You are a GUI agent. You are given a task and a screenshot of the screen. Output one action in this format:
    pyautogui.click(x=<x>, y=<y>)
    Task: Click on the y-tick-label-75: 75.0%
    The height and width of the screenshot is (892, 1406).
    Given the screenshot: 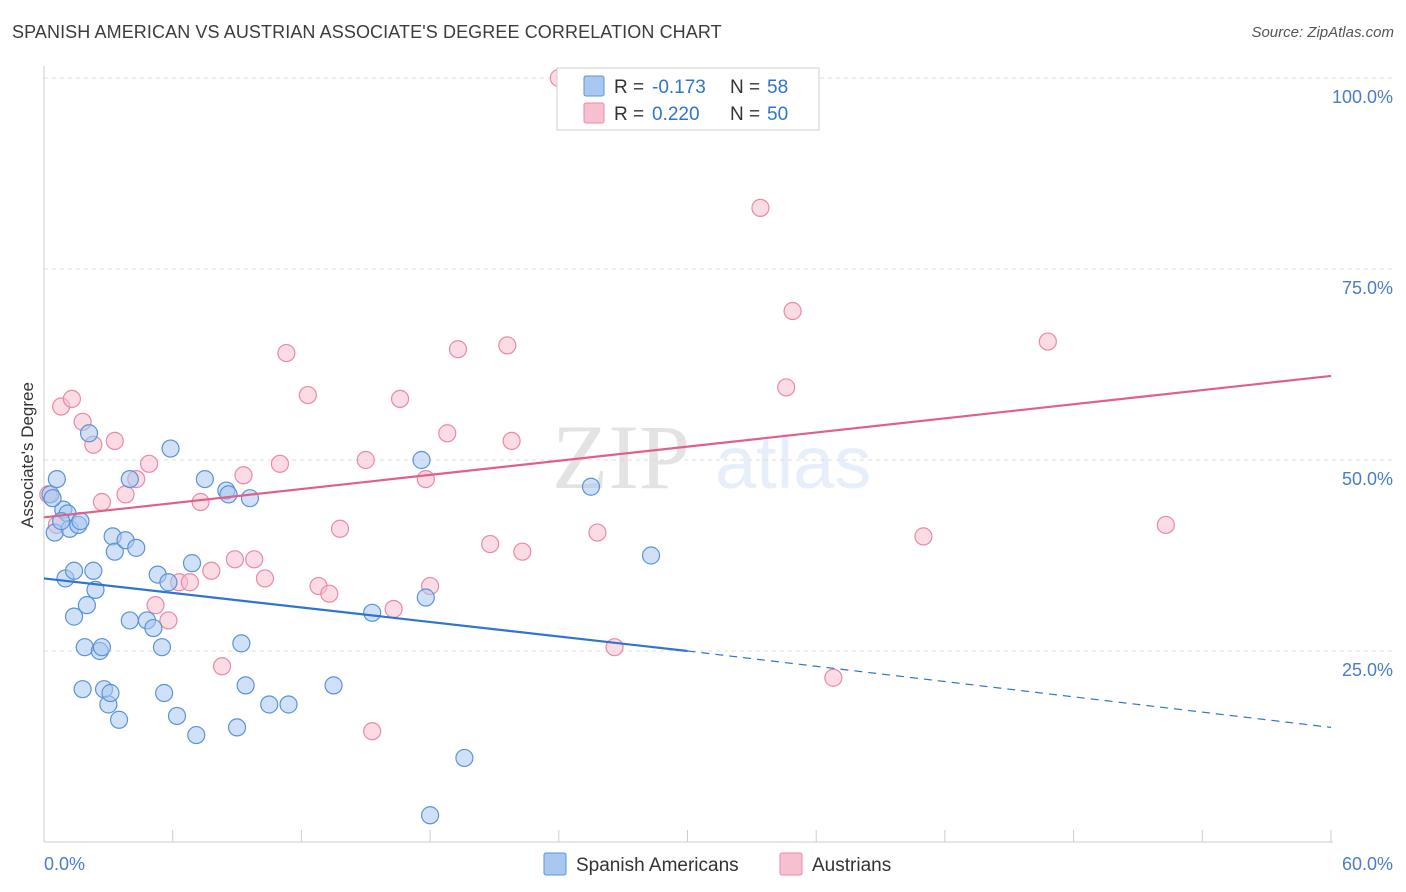 What is the action you would take?
    pyautogui.click(x=1367, y=288)
    